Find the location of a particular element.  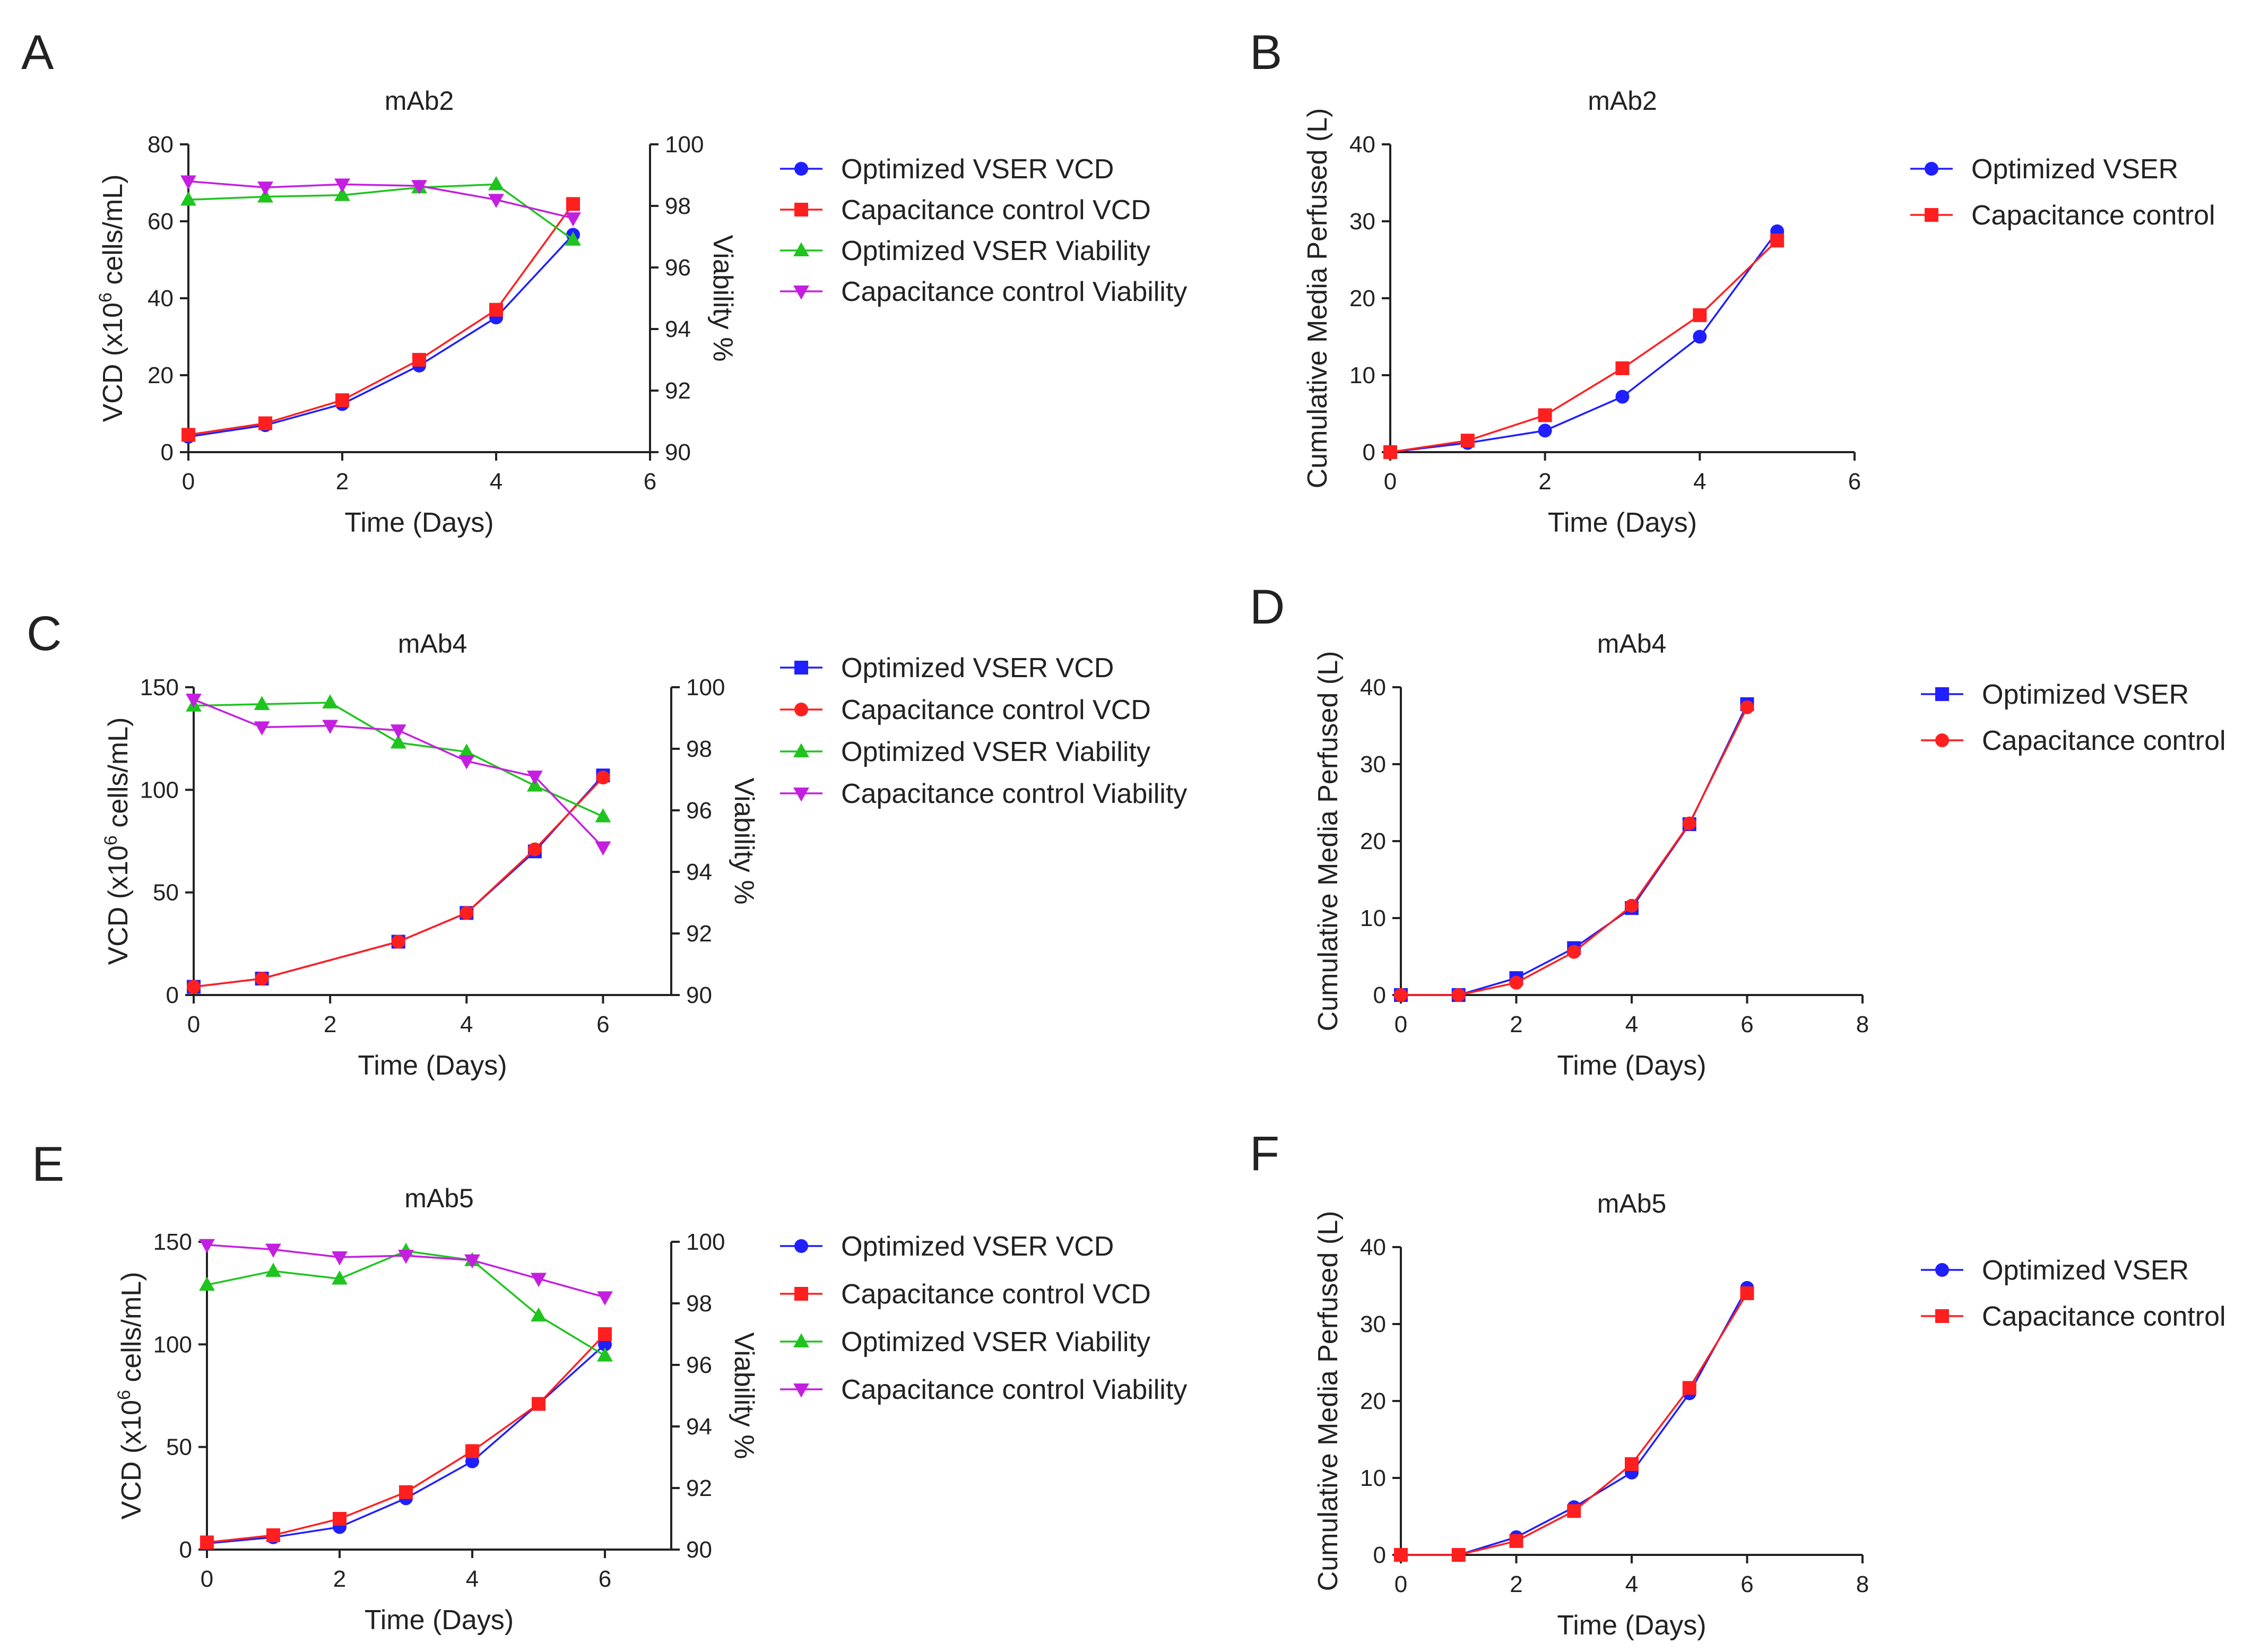

chart-title: mAb5 is located at coordinates (439, 1198).